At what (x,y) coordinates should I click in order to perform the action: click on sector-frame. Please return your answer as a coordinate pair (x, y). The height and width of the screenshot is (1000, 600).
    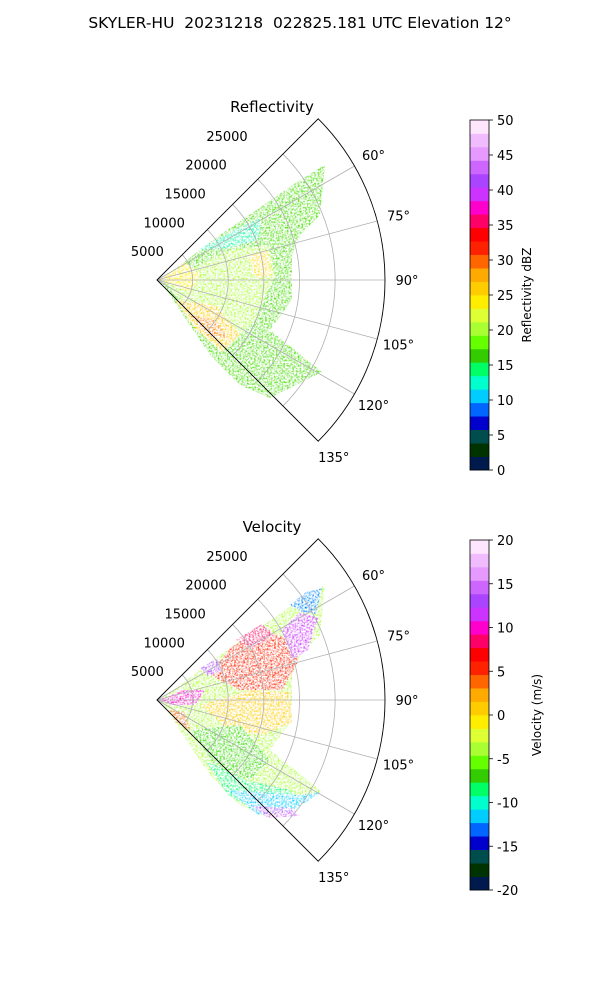
    Looking at the image, I should click on (271, 700).